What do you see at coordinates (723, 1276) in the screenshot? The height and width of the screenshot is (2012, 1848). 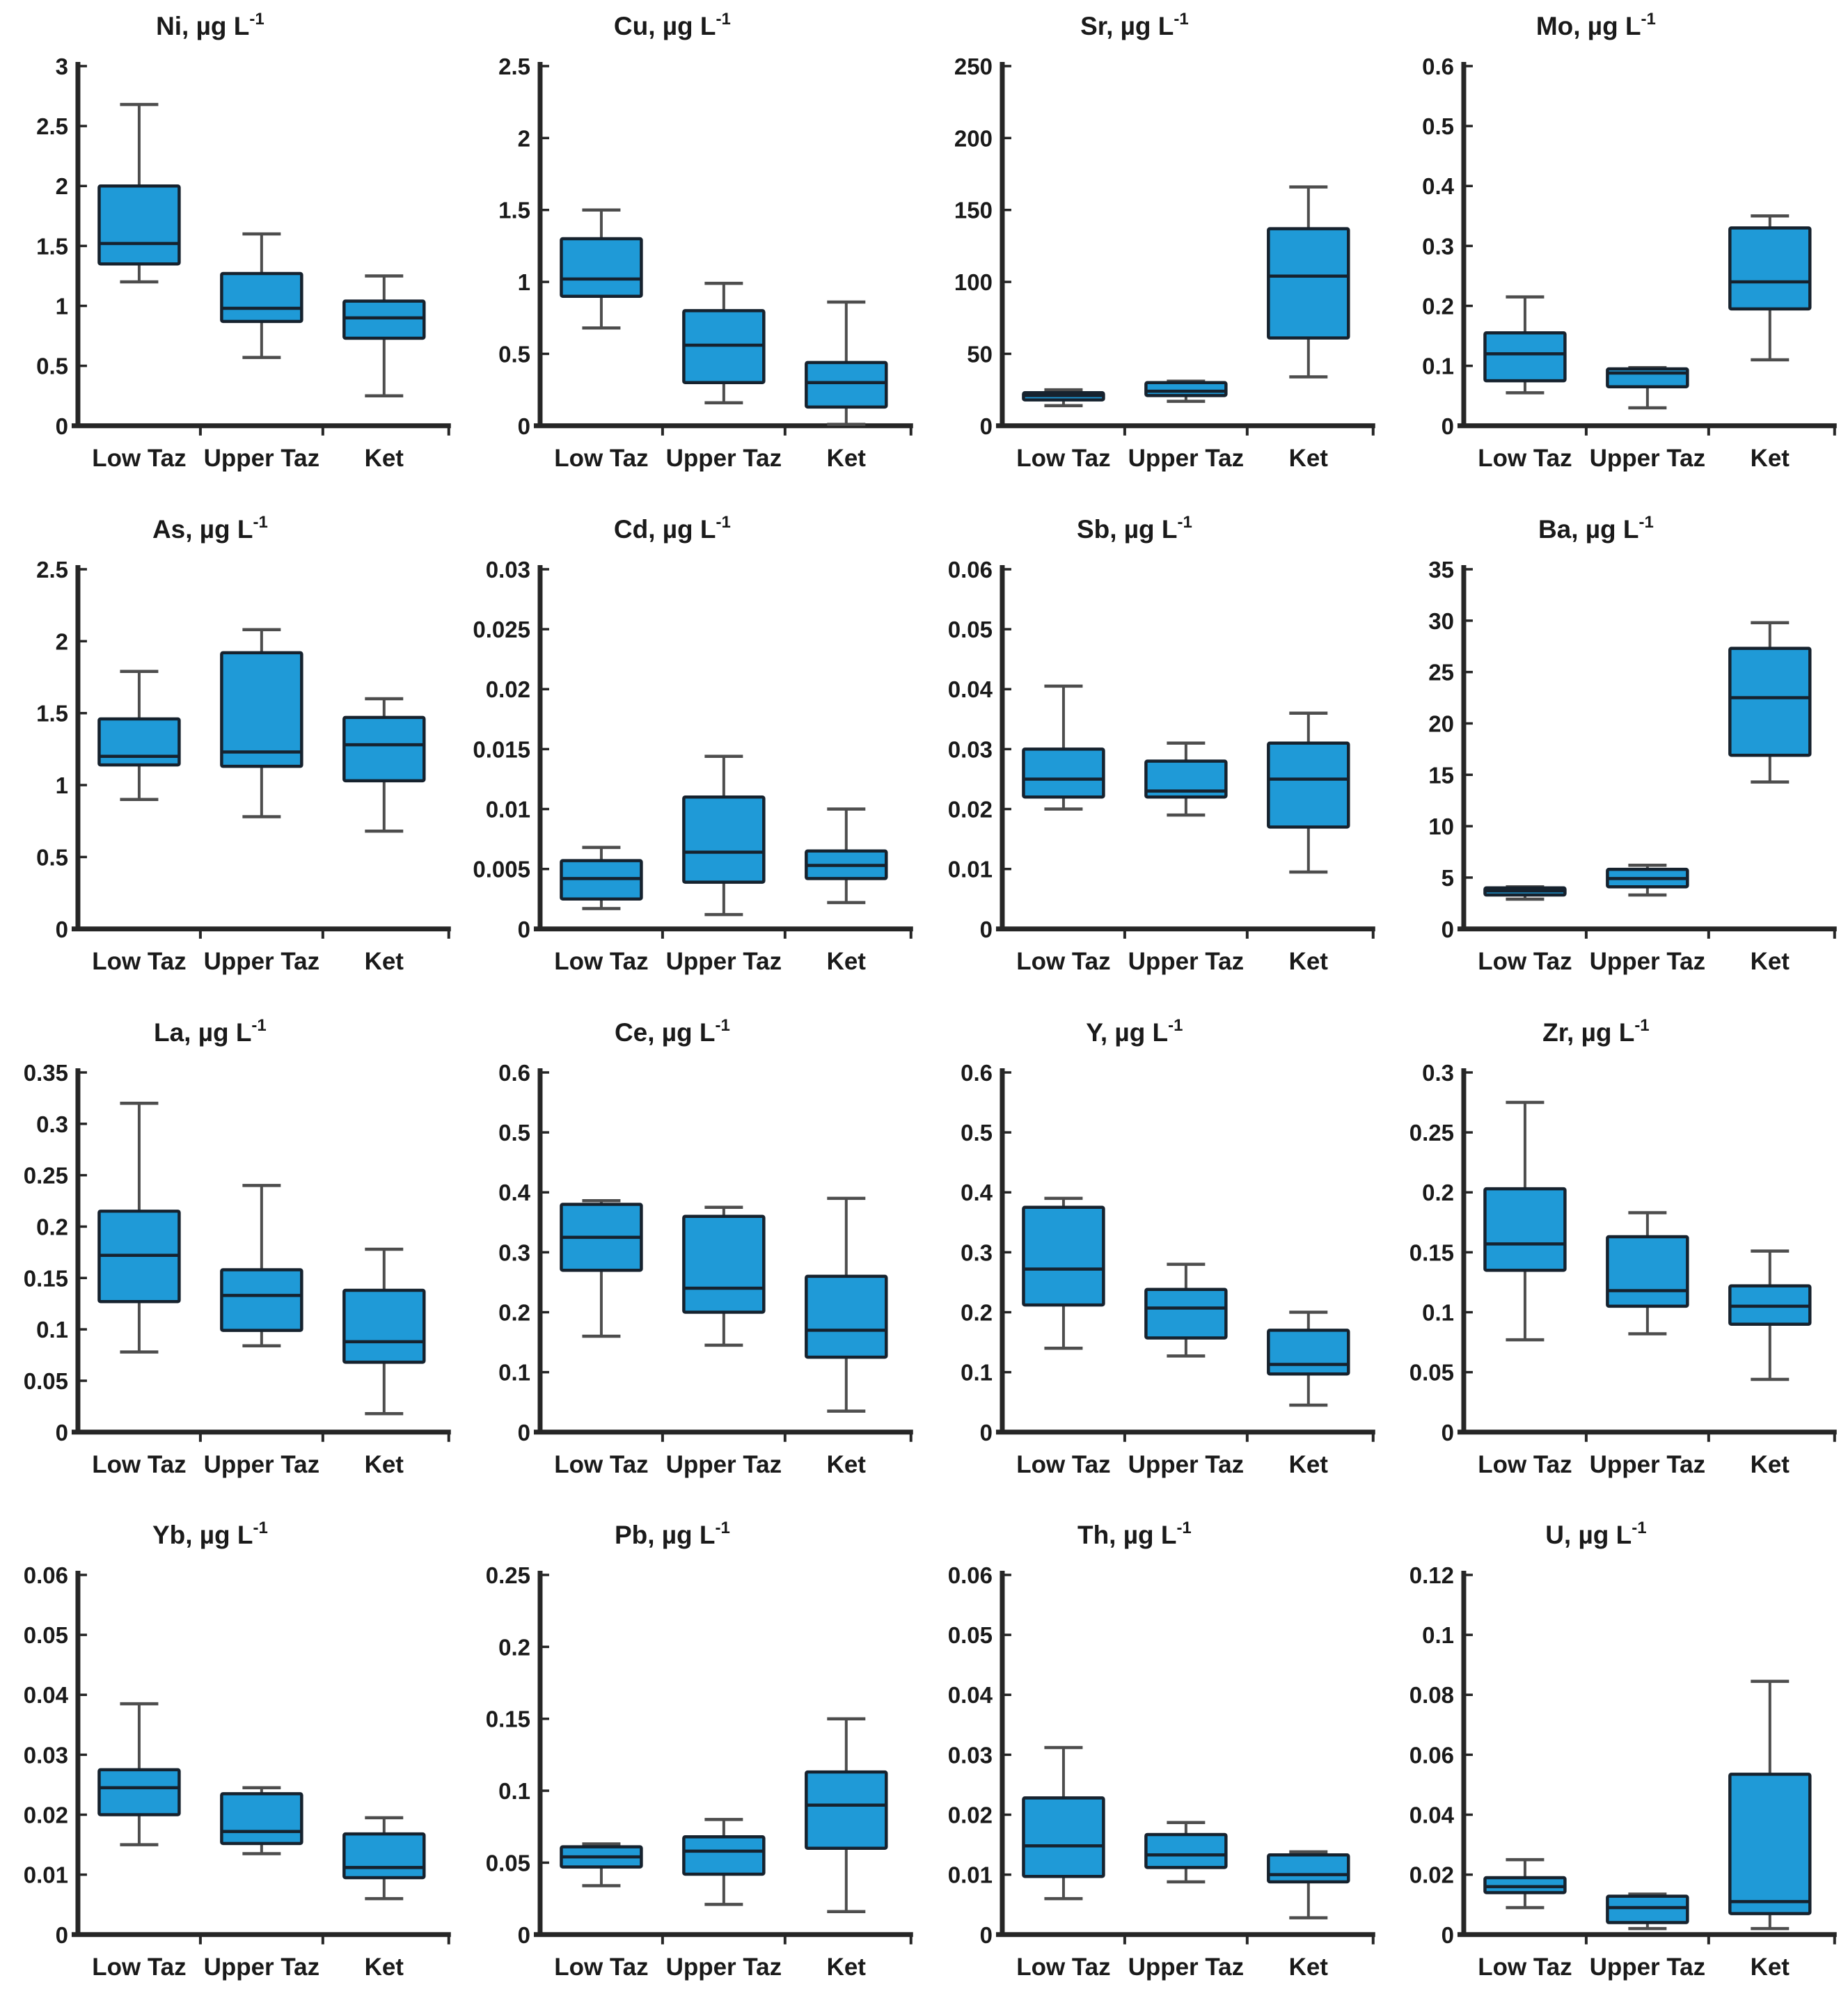 I see `box-Ce-upper-taz` at bounding box center [723, 1276].